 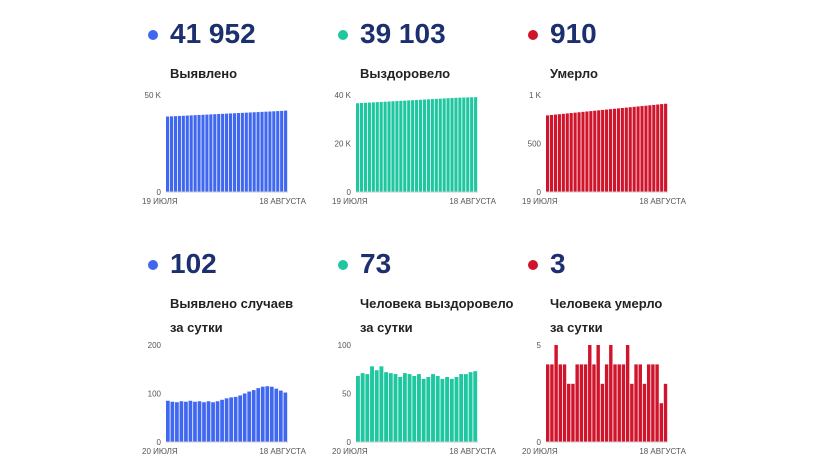 What do you see at coordinates (573, 33) in the screenshot?
I see `total-deaths-value: 910` at bounding box center [573, 33].